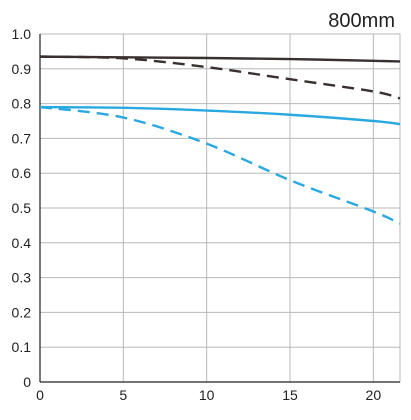  I want to click on x-tick-label: 5, so click(123, 395).